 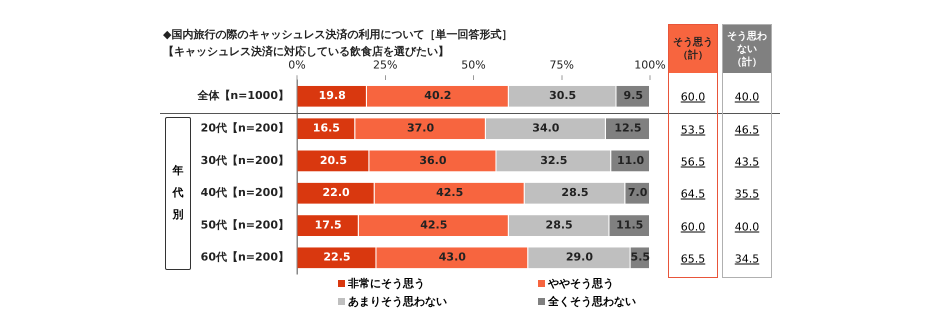 I want to click on text: 12.5, so click(x=628, y=128).